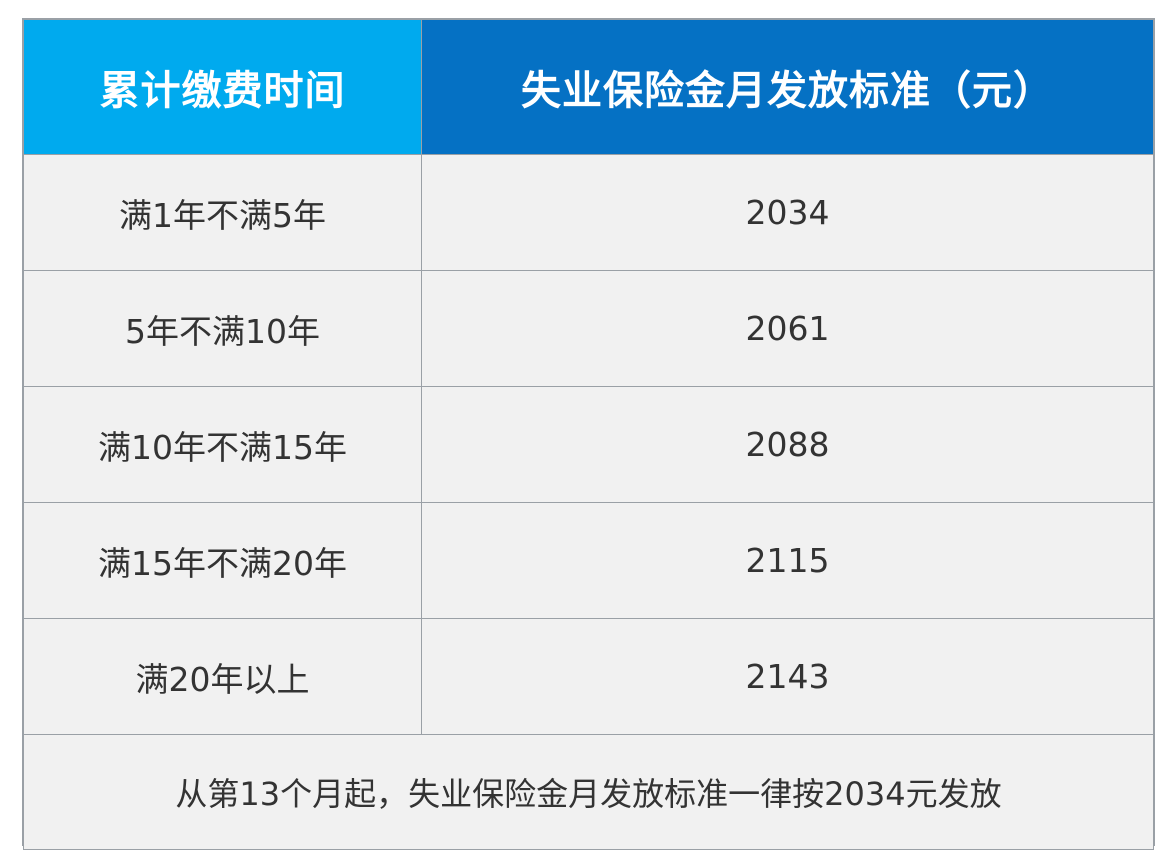 This screenshot has width=1172, height=860. What do you see at coordinates (222, 444) in the screenshot?
I see `period-cell: 满10年不满15年` at bounding box center [222, 444].